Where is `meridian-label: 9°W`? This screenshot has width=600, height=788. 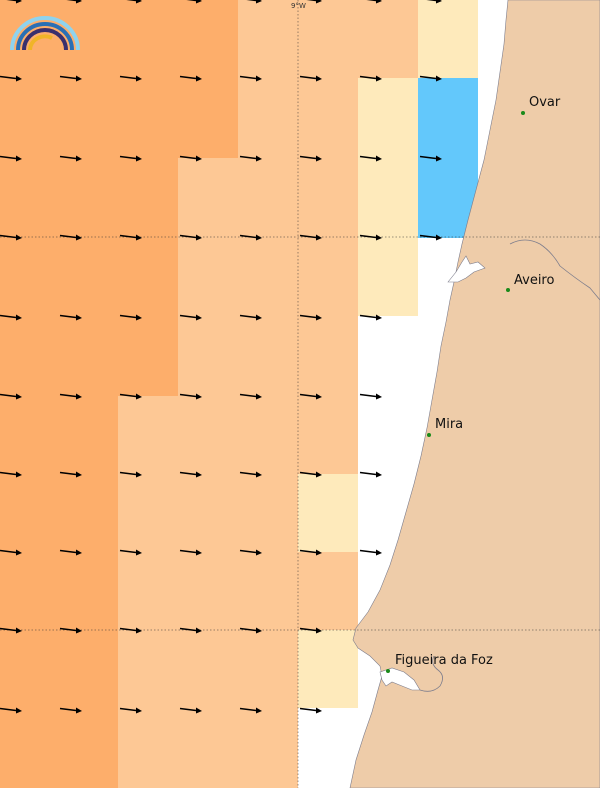 meridian-label: 9°W is located at coordinates (298, 6).